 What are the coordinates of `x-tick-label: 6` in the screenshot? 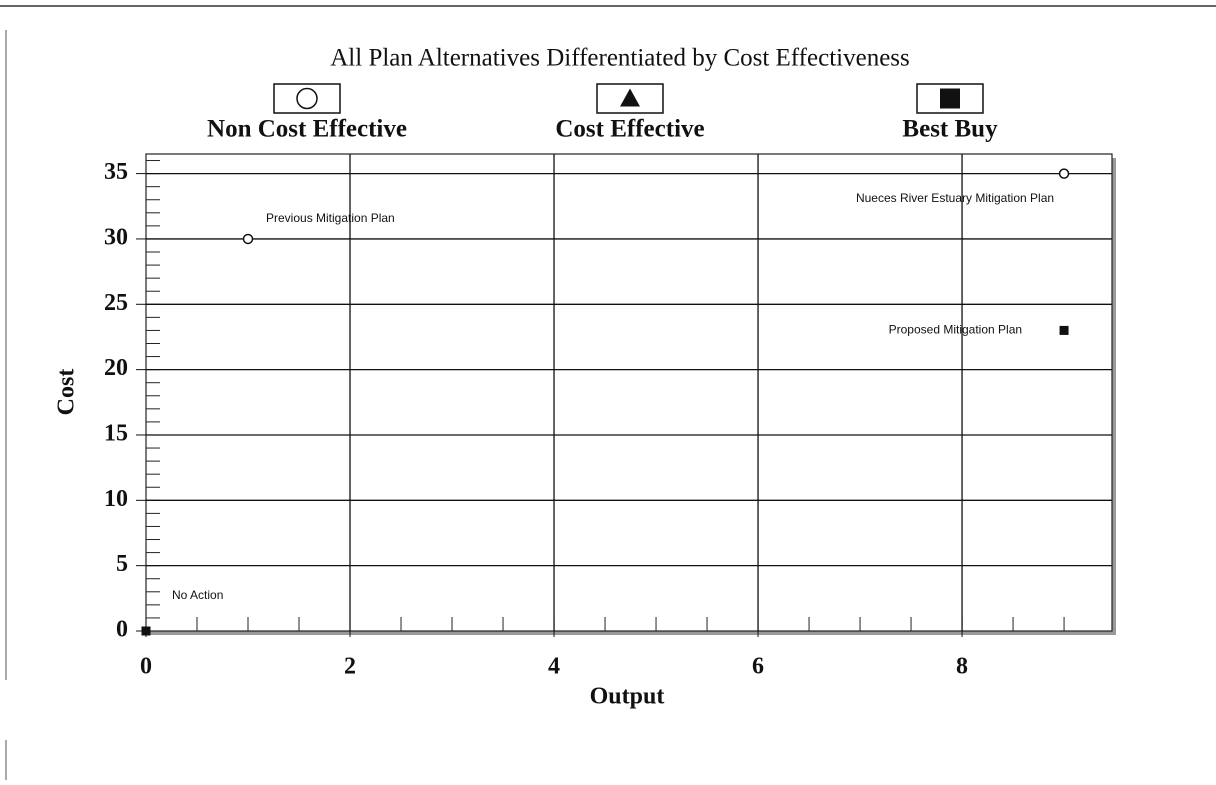 It's located at (758, 667).